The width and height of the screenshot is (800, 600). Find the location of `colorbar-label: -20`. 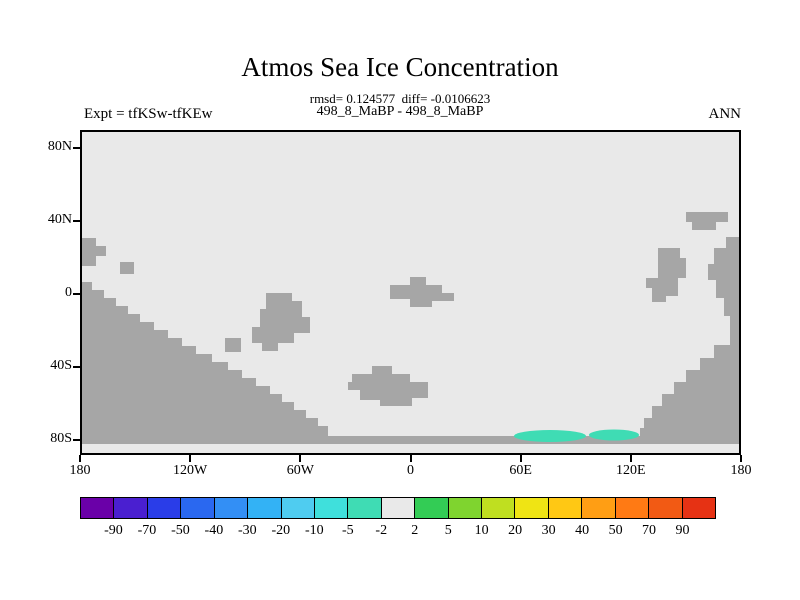

colorbar-label: -20 is located at coordinates (281, 530).